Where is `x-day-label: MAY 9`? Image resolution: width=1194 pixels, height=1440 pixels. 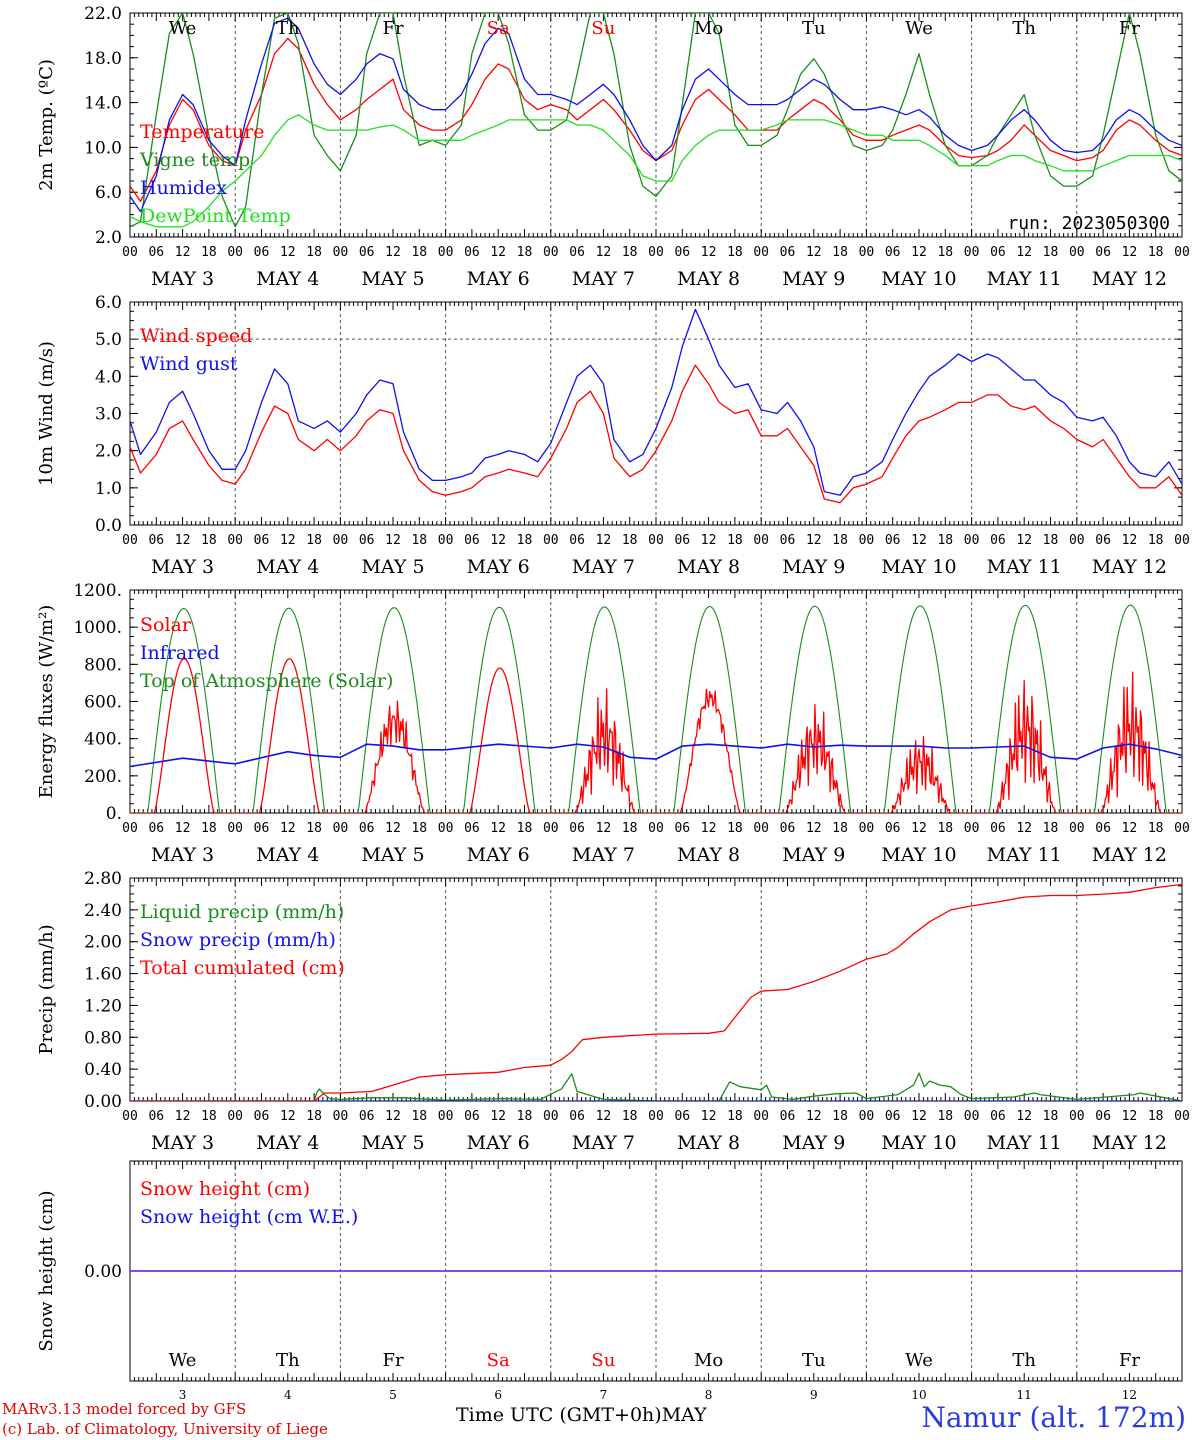 x-day-label: MAY 9 is located at coordinates (813, 567).